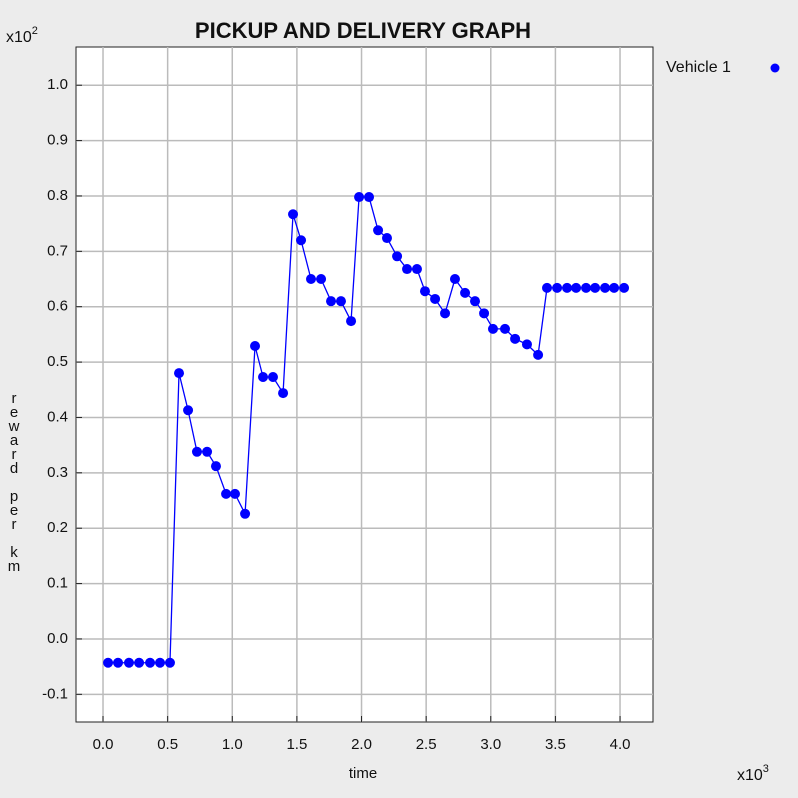 The width and height of the screenshot is (798, 798). What do you see at coordinates (57, 583) in the screenshot?
I see `y-tick-label: 0.1` at bounding box center [57, 583].